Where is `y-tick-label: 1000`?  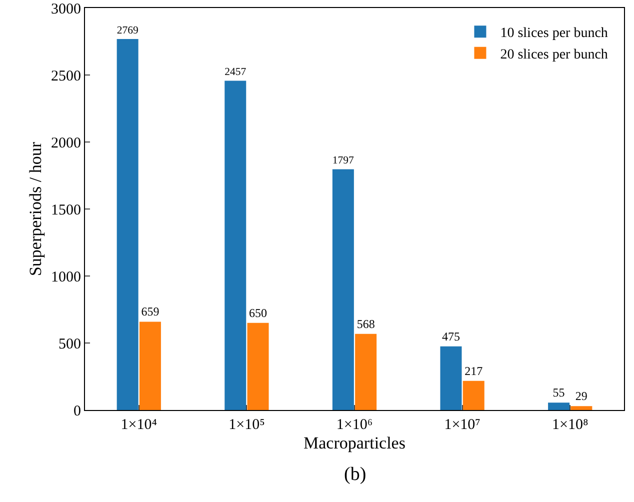 y-tick-label: 1000 is located at coordinates (66, 277).